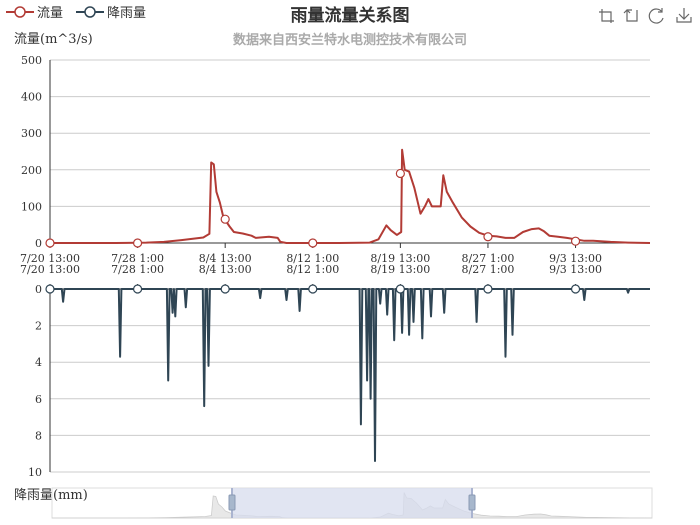 The height and width of the screenshot is (525, 700). Describe the element at coordinates (126, 13) in the screenshot. I see `legend-rain-label: 降雨量` at that location.